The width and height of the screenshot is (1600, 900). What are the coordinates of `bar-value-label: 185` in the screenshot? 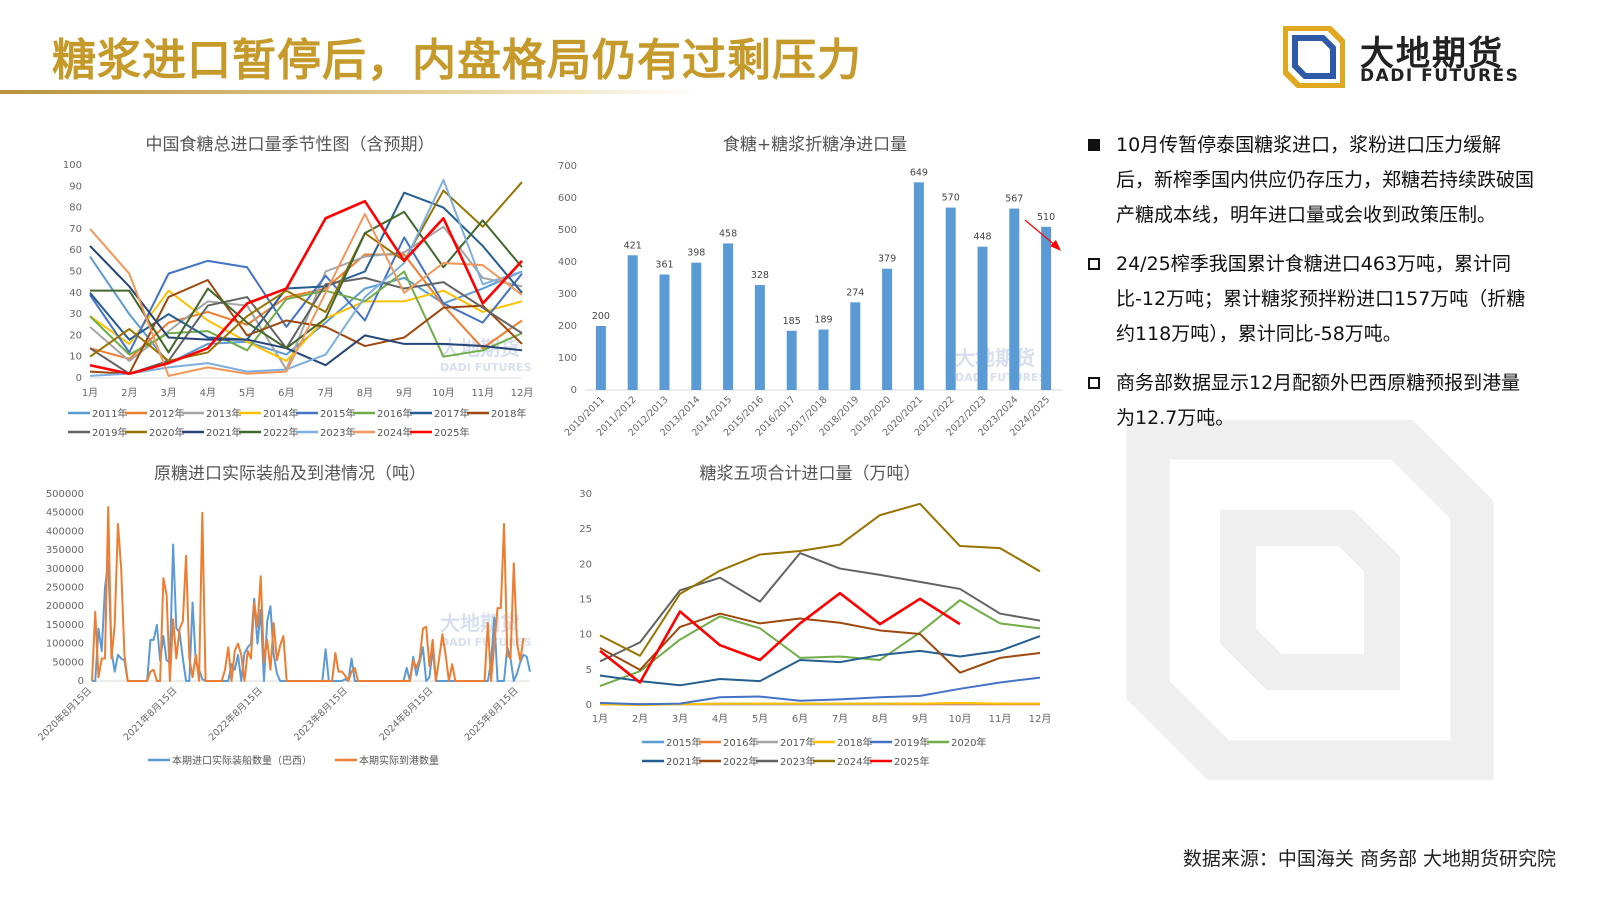 It's located at (792, 321).